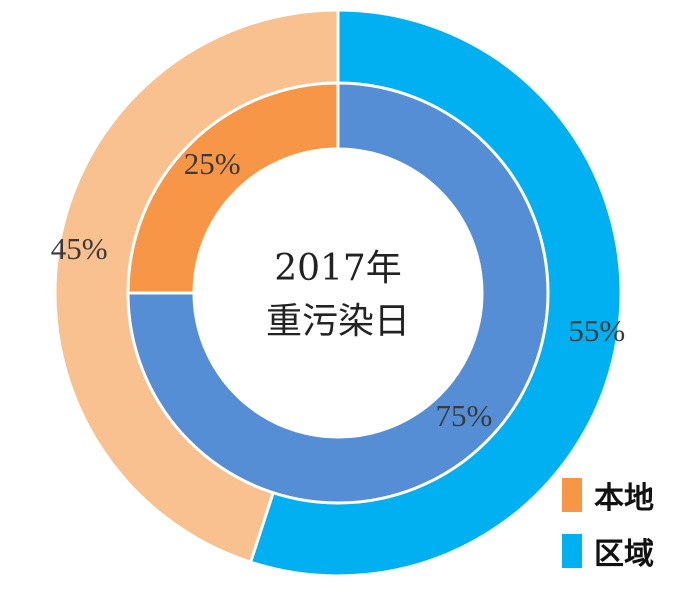 Image resolution: width=697 pixels, height=599 pixels. I want to click on inner-ring-data-label-0: 75%, so click(463, 415).